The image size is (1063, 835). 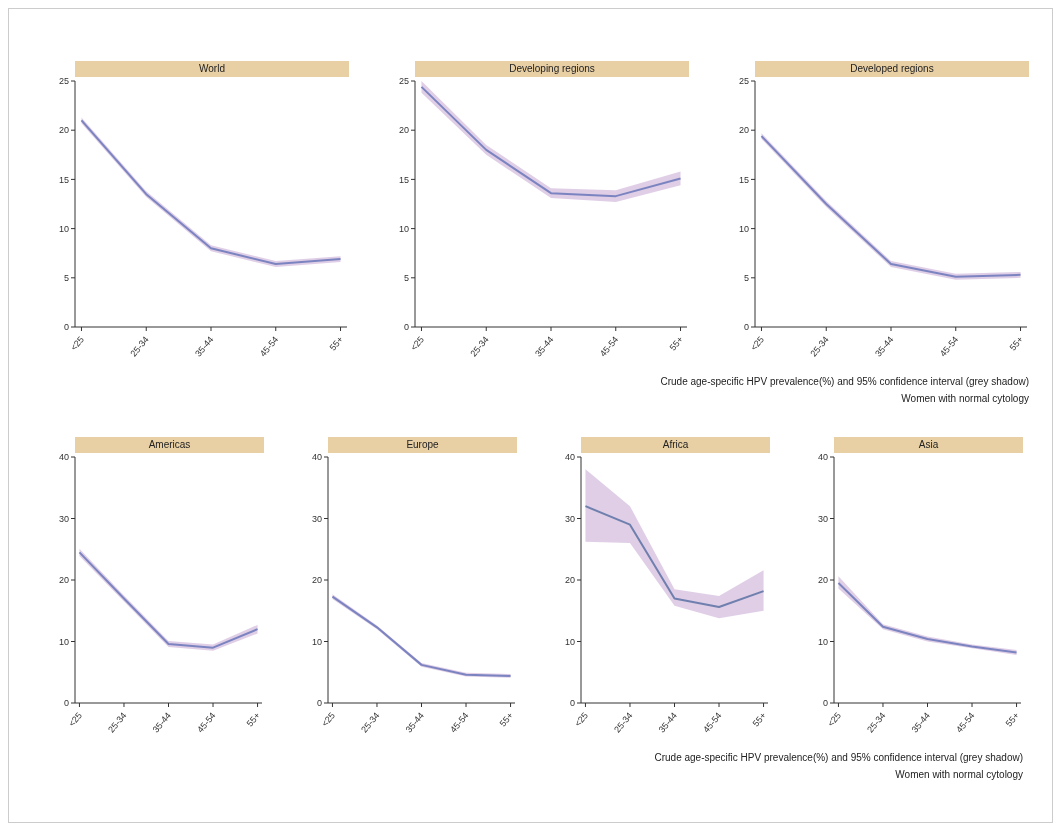 What do you see at coordinates (928, 445) in the screenshot?
I see `chart-title: Asia` at bounding box center [928, 445].